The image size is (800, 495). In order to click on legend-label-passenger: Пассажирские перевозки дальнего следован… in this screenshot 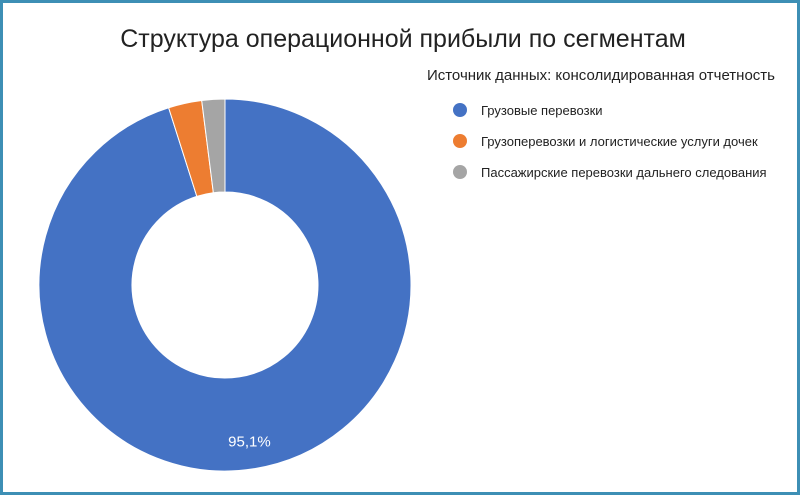, I will do `click(624, 172)`.